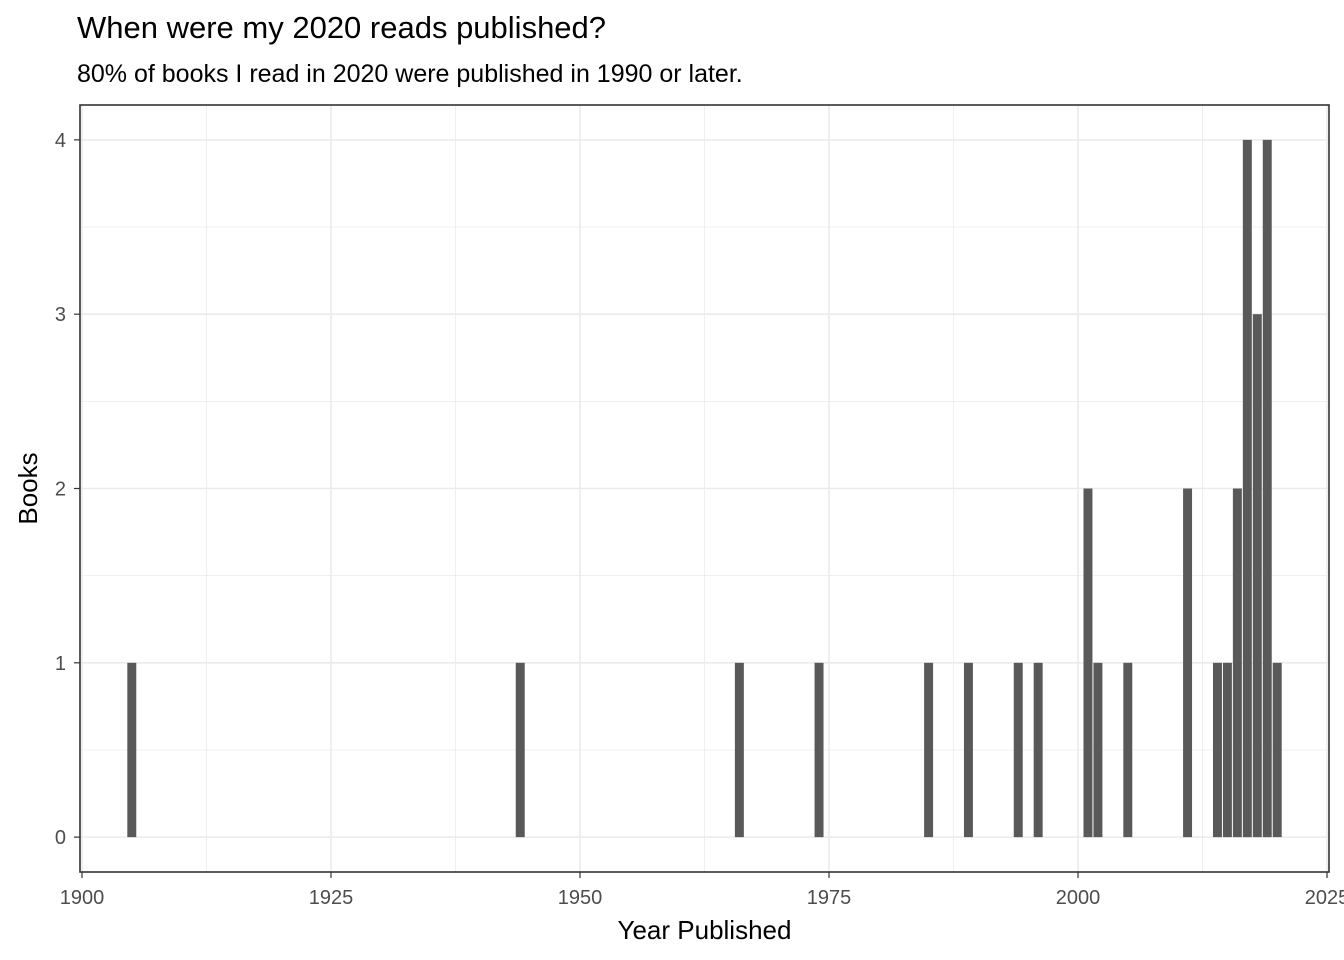 The image size is (1344, 960). What do you see at coordinates (67, 489) in the screenshot?
I see `y-axis: 0 1 2 3 4` at bounding box center [67, 489].